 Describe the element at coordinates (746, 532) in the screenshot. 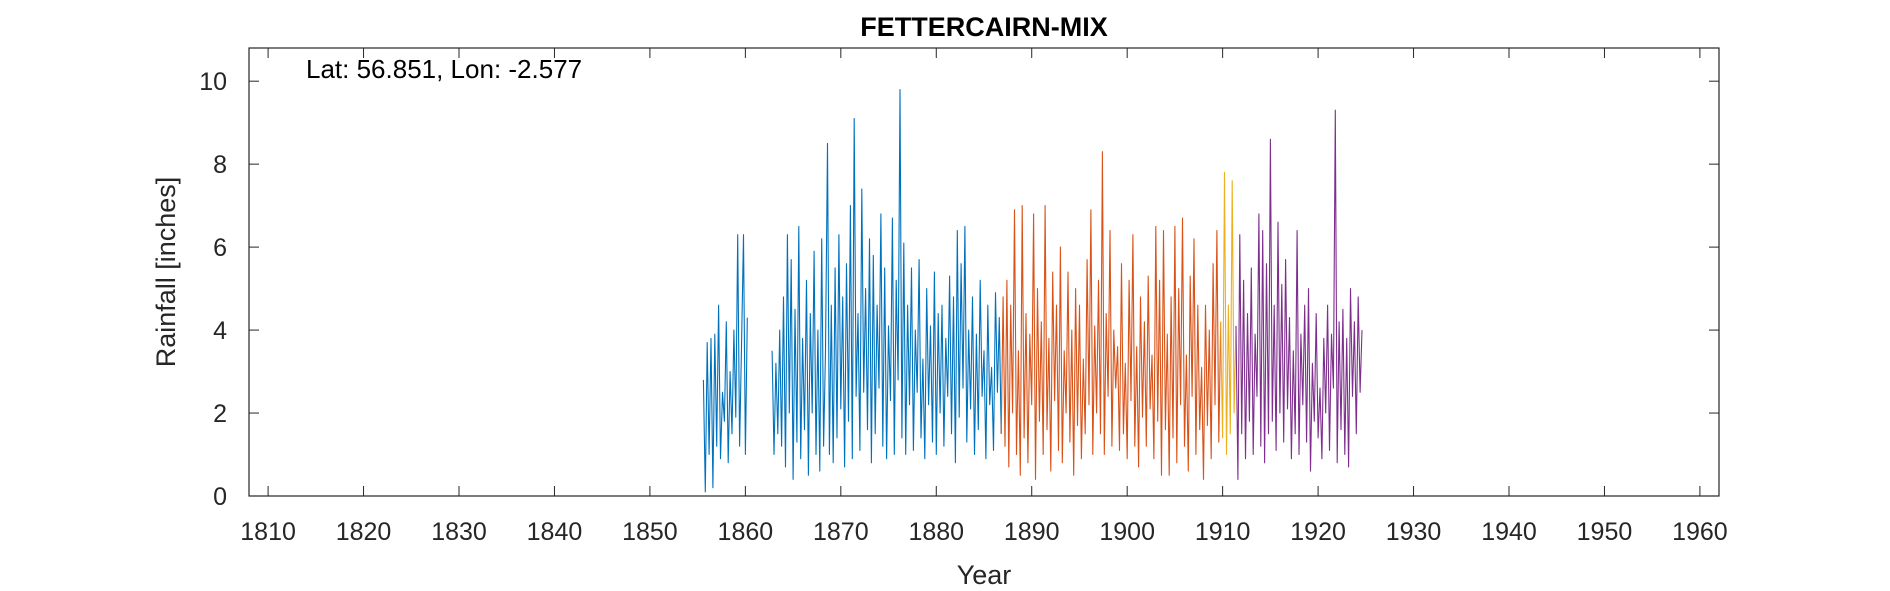

I see `x-tick-label: 1860` at that location.